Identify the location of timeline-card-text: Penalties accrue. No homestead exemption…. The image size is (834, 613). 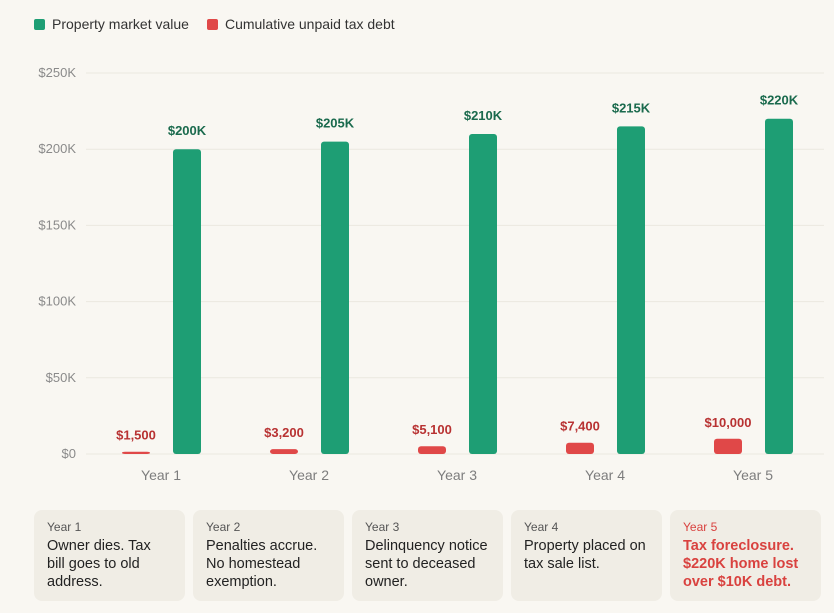
(262, 564).